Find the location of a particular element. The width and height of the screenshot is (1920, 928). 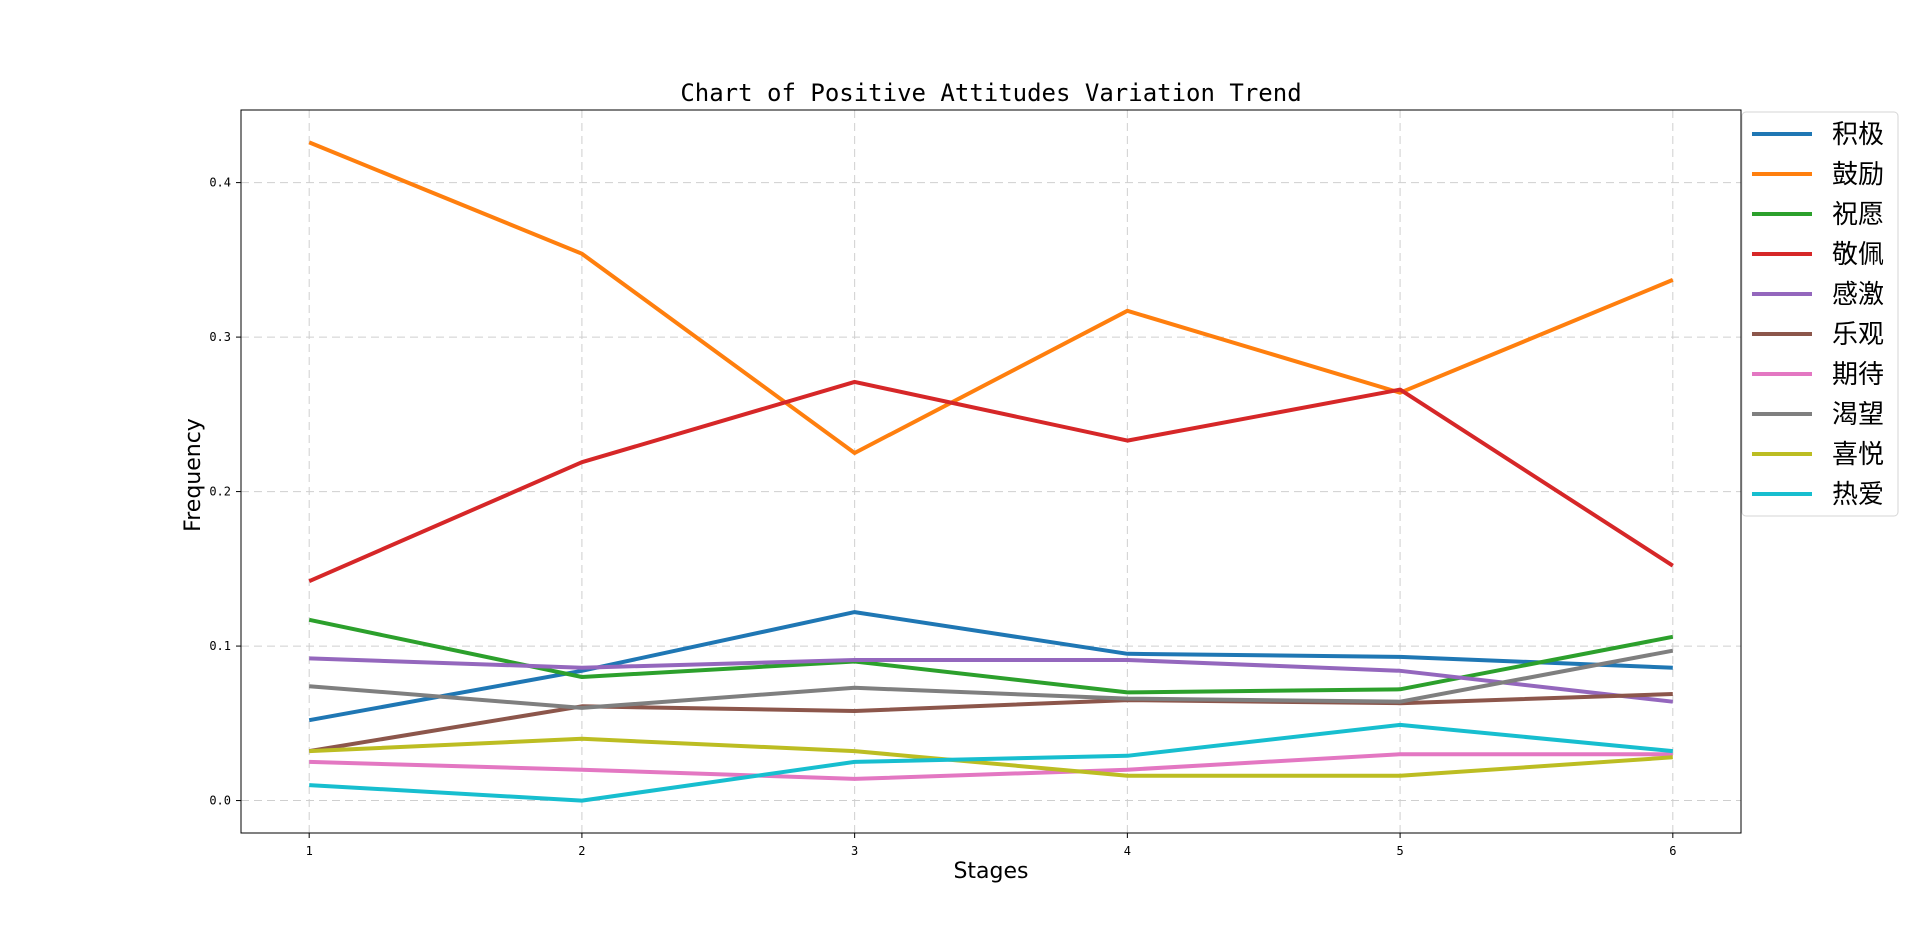

y-tick-label: 0.2 is located at coordinates (220, 492).